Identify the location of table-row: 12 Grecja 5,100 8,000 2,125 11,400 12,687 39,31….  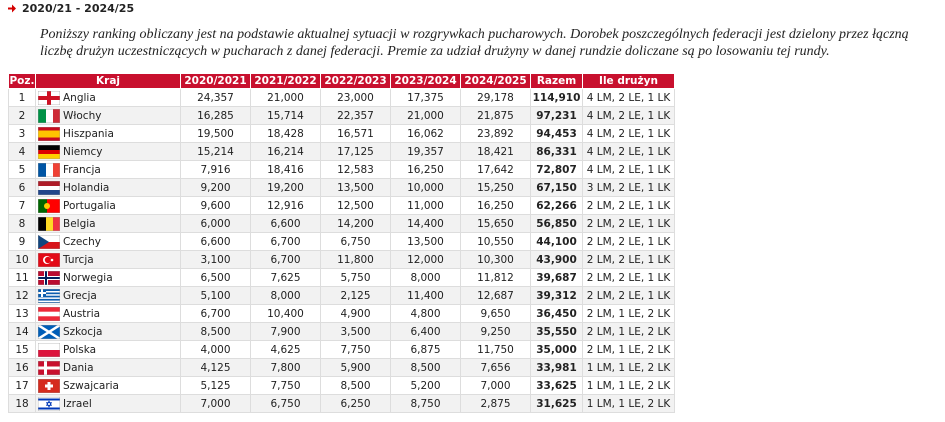
(341, 295).